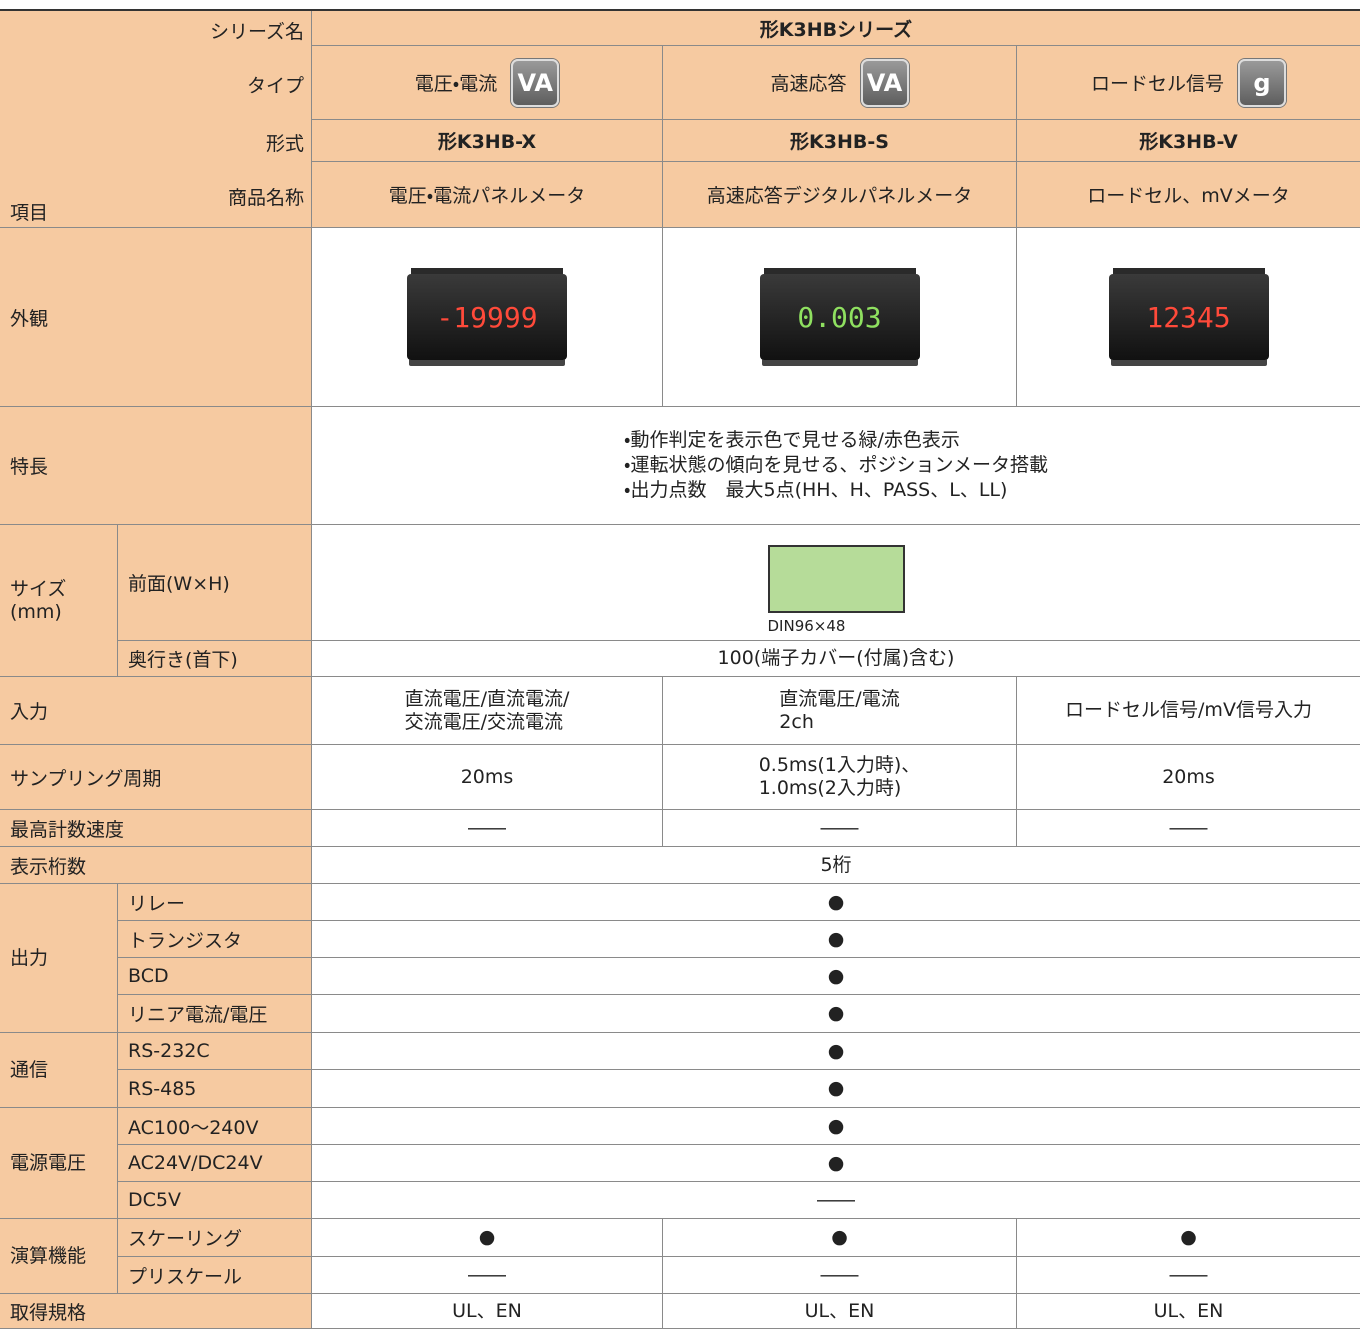  I want to click on value-cell: 100(端子カバー(付属)含む), so click(836, 659).